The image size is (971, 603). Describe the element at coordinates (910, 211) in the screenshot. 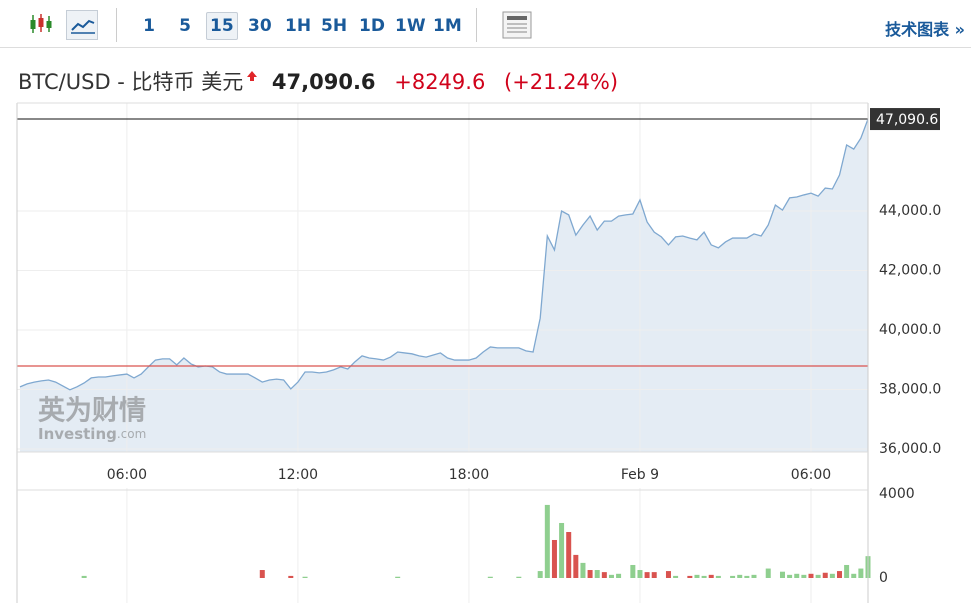

I see `y-tick-label: 44,000.0` at that location.